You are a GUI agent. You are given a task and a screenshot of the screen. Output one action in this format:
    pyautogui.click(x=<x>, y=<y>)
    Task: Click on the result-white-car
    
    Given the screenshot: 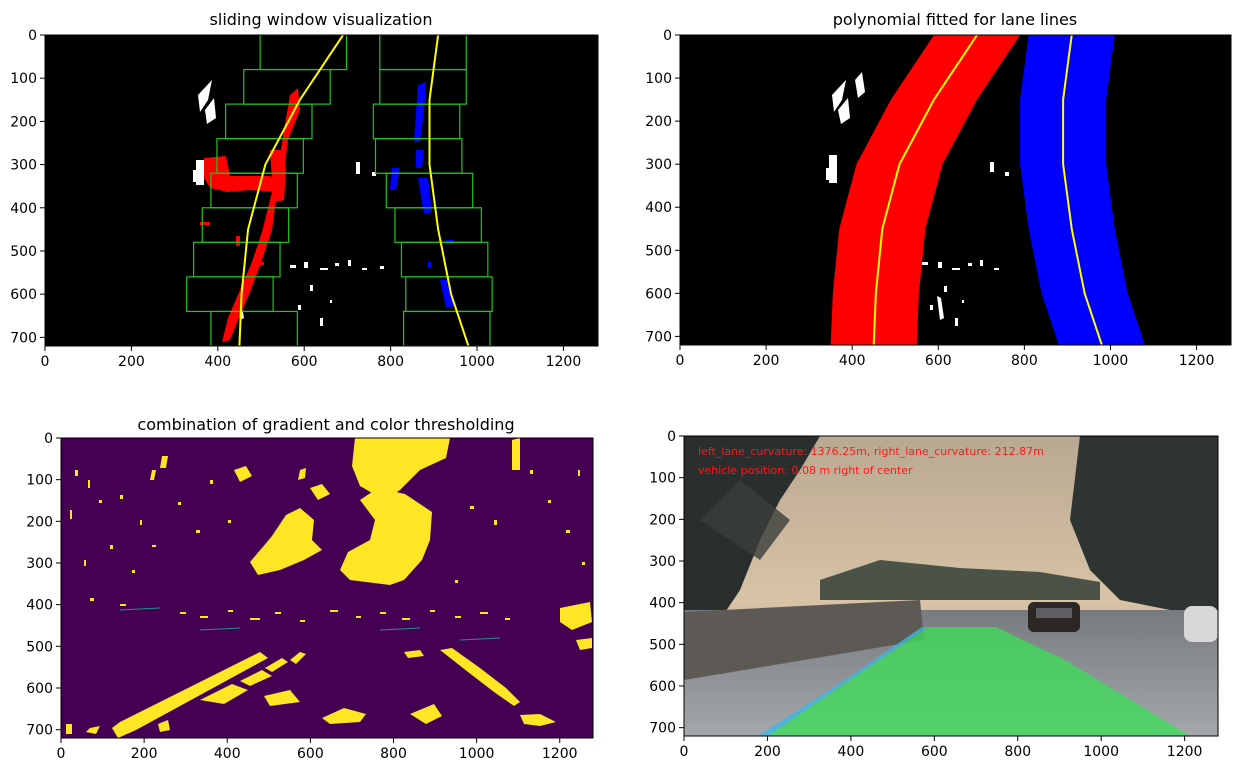 What is the action you would take?
    pyautogui.click(x=1201, y=624)
    